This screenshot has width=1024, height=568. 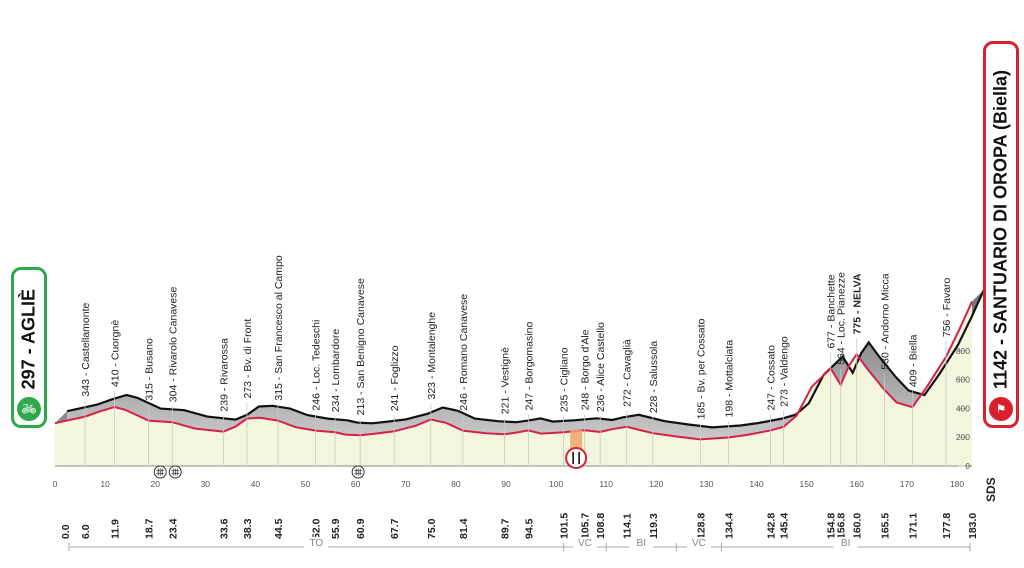 What do you see at coordinates (456, 484) in the screenshot?
I see `distance-tick-label: 80` at bounding box center [456, 484].